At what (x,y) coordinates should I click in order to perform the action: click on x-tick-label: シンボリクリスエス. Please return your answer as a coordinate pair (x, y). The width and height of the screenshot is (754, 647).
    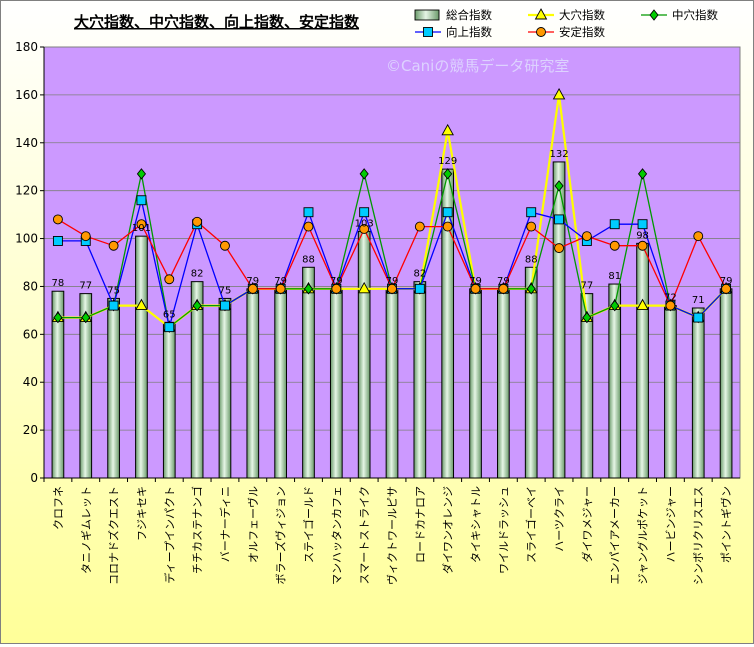
    Looking at the image, I should click on (698, 535).